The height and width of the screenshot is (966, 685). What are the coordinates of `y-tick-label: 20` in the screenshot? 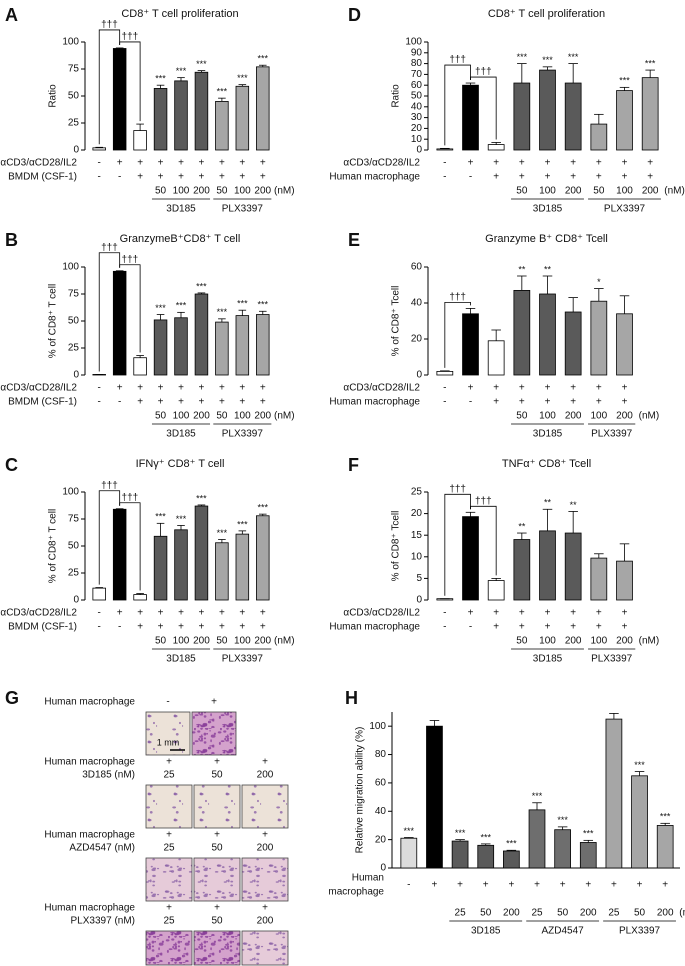 It's located at (381, 839).